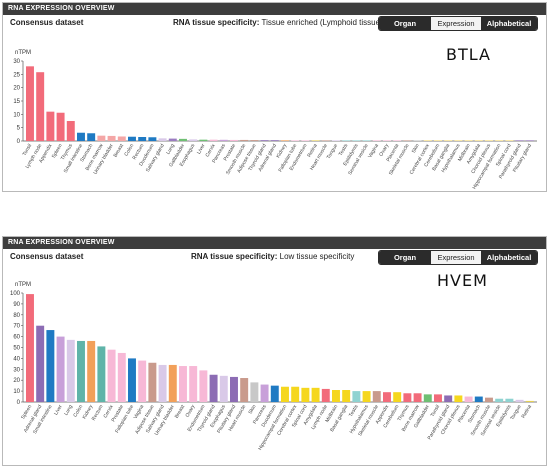 This screenshot has width=550, height=470. I want to click on y-tick-label: 30, so click(16, 62).